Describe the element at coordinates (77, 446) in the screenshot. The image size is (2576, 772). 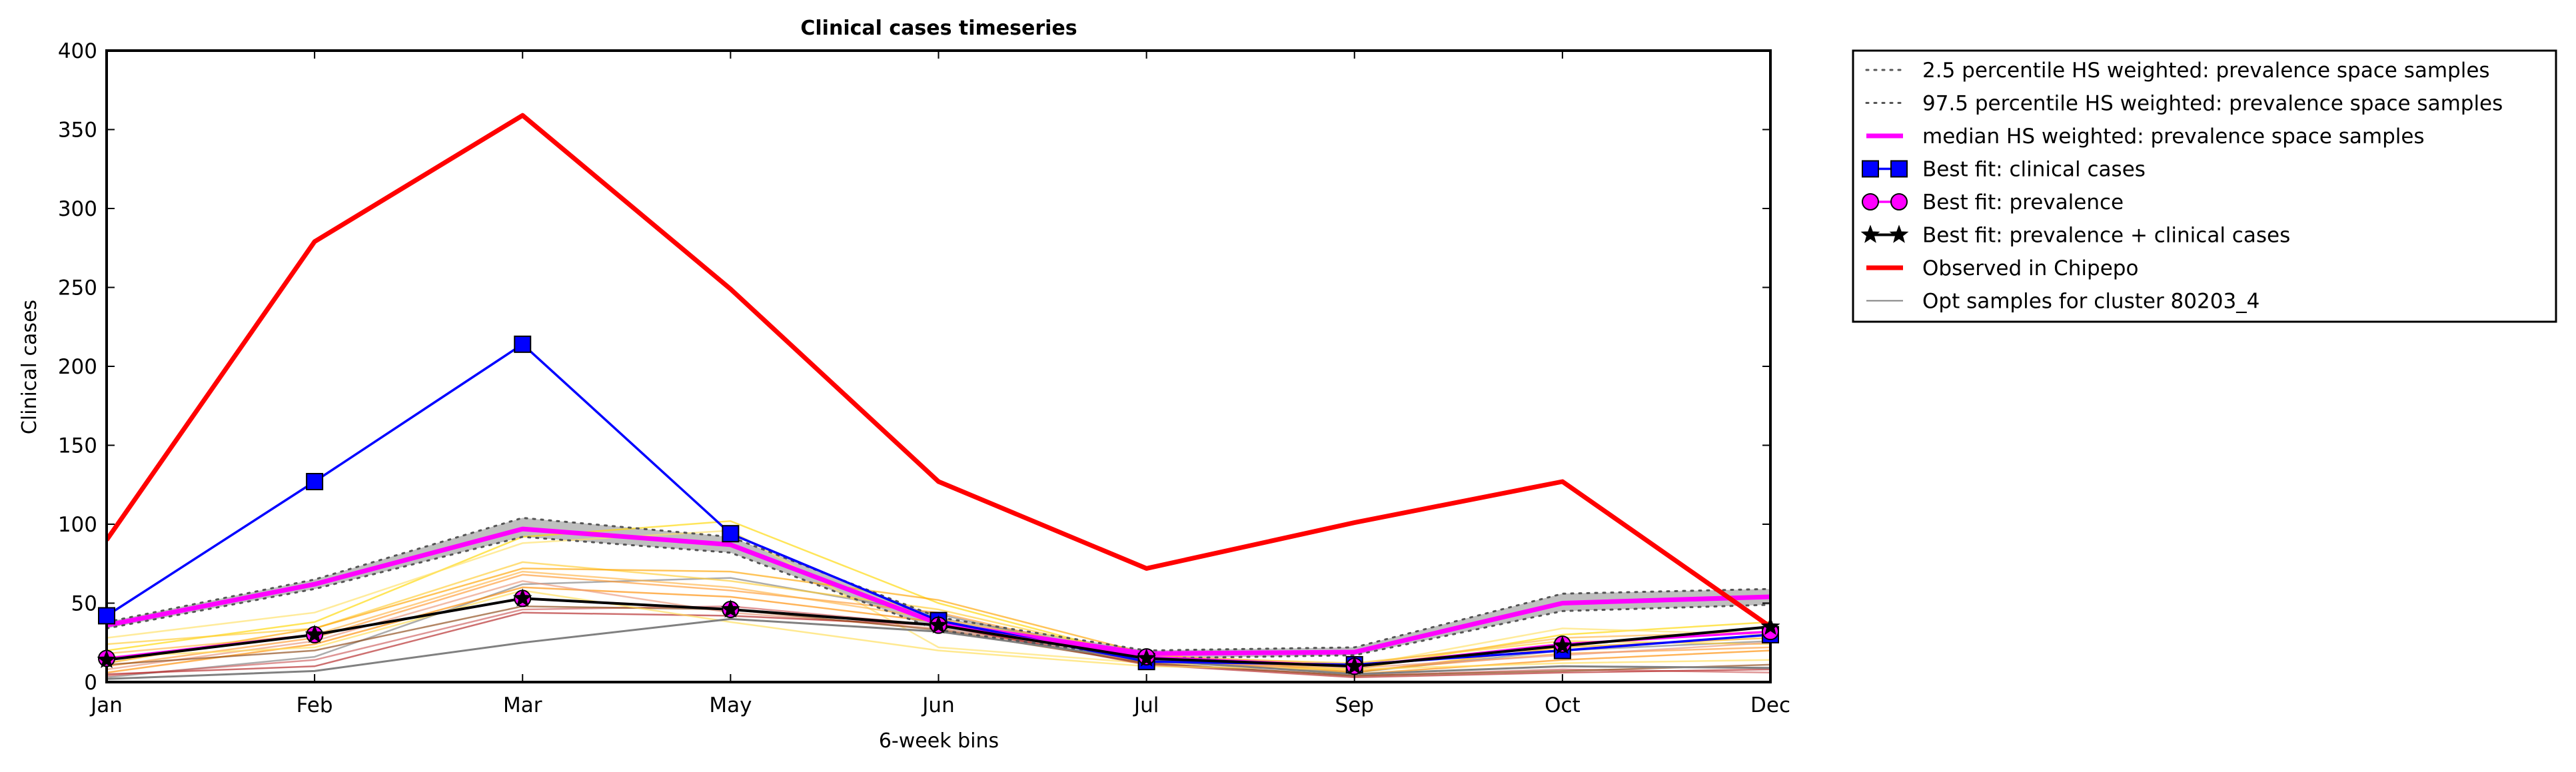
I see `y-tick-label: 150` at that location.